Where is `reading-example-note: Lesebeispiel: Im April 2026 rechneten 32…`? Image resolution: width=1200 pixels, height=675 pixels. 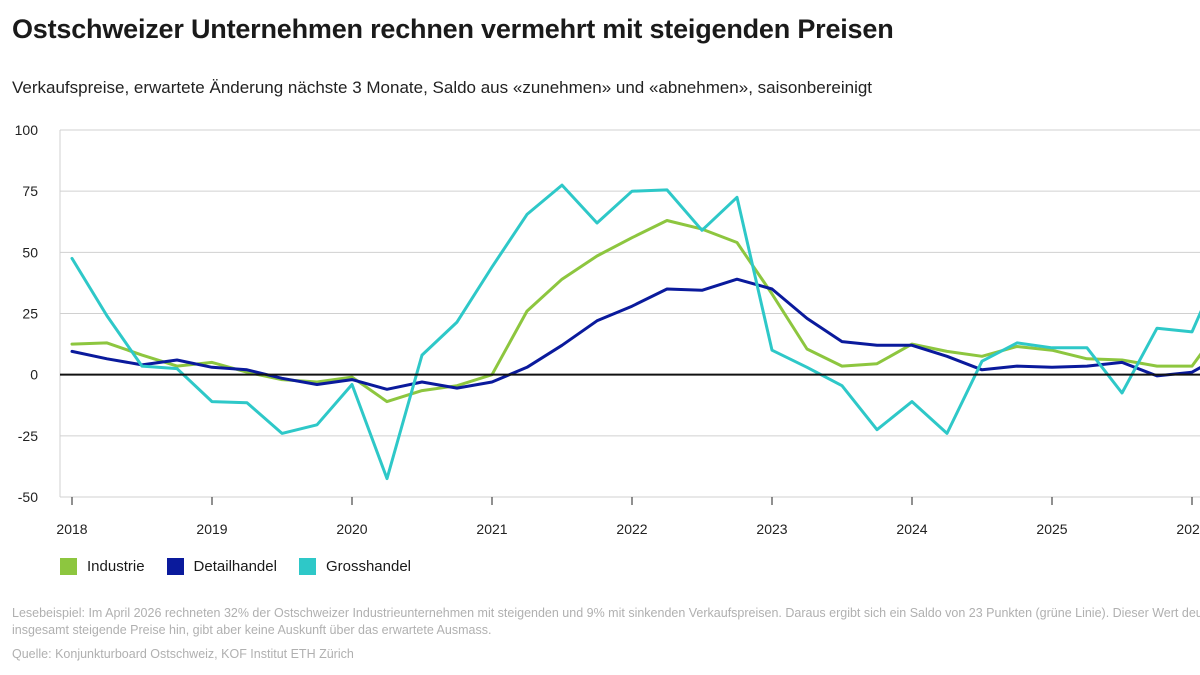
reading-example-note: Lesebeispiel: Im April 2026 rechneten 32… is located at coordinates (606, 621).